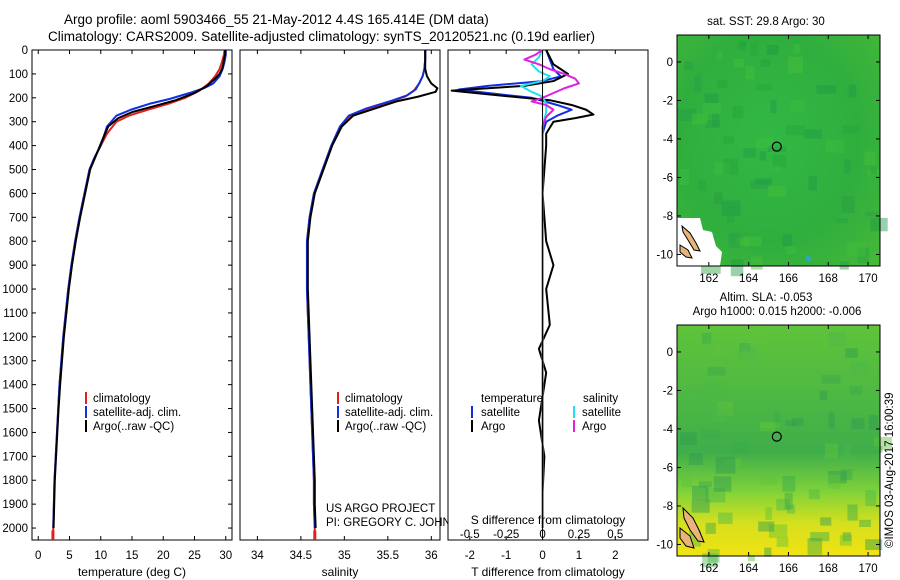  What do you see at coordinates (194, 556) in the screenshot?
I see `x-tick-label: 25` at bounding box center [194, 556].